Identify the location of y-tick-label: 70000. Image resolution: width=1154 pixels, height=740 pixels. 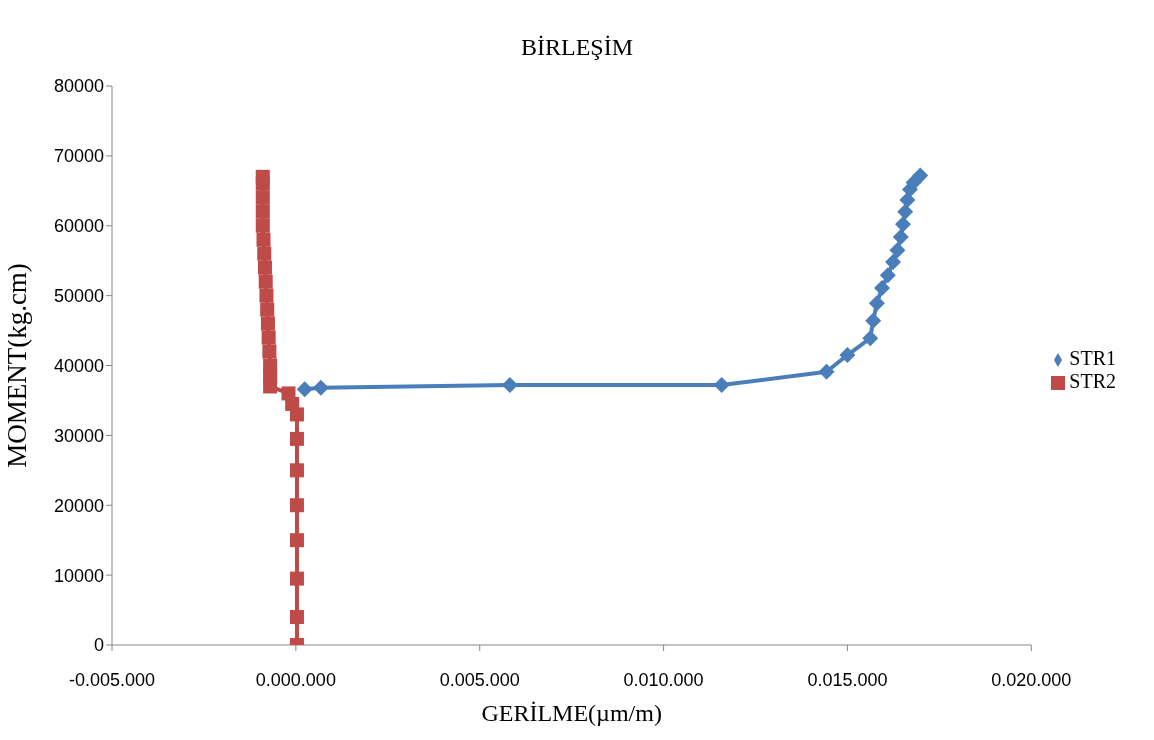
(78, 156).